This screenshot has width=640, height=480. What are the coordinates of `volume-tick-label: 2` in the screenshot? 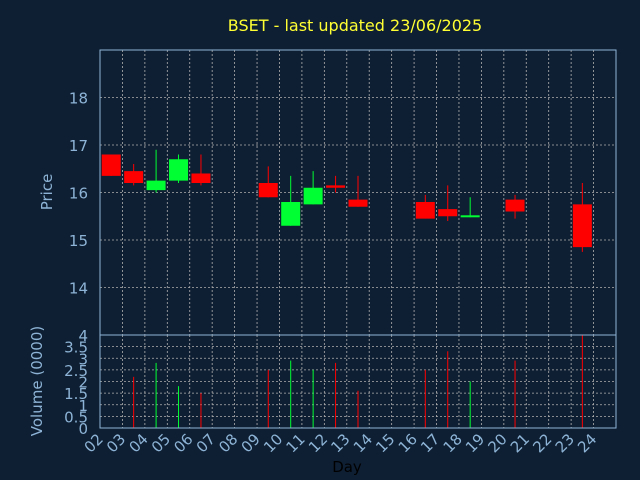 It's located at (83, 383).